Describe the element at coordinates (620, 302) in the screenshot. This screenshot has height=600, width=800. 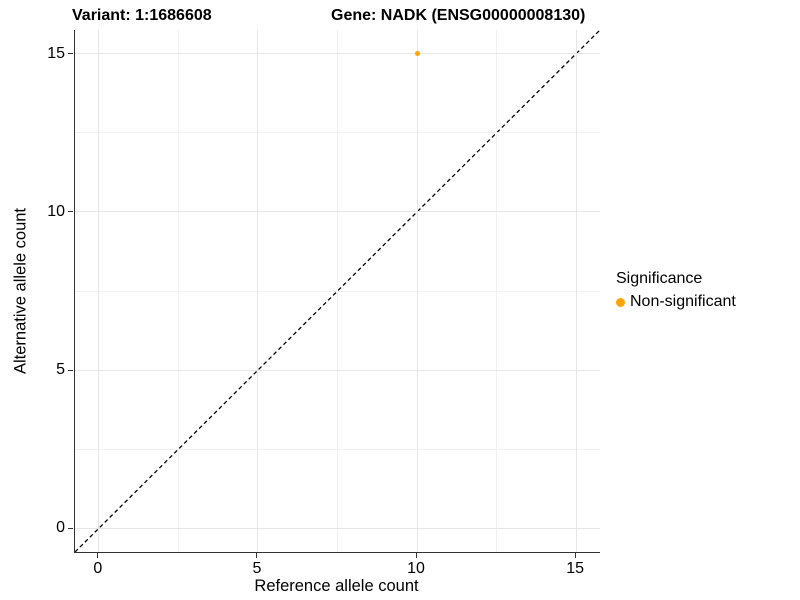
I see `legend-point-icon` at that location.